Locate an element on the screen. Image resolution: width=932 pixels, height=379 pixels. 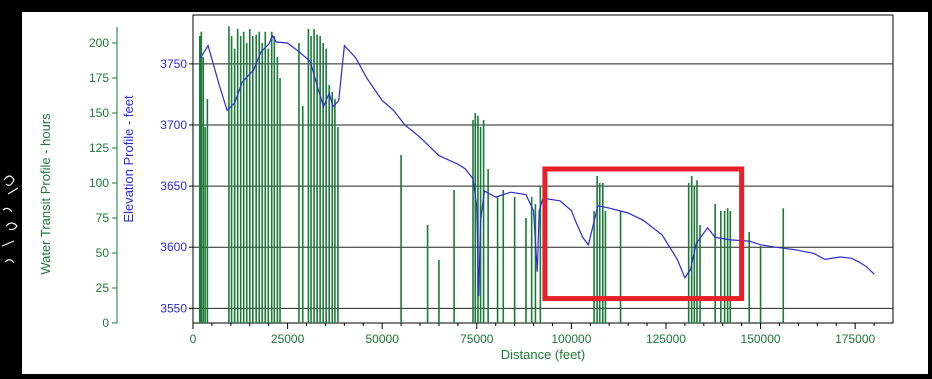
left-tick-label: 125 is located at coordinates (99, 148).